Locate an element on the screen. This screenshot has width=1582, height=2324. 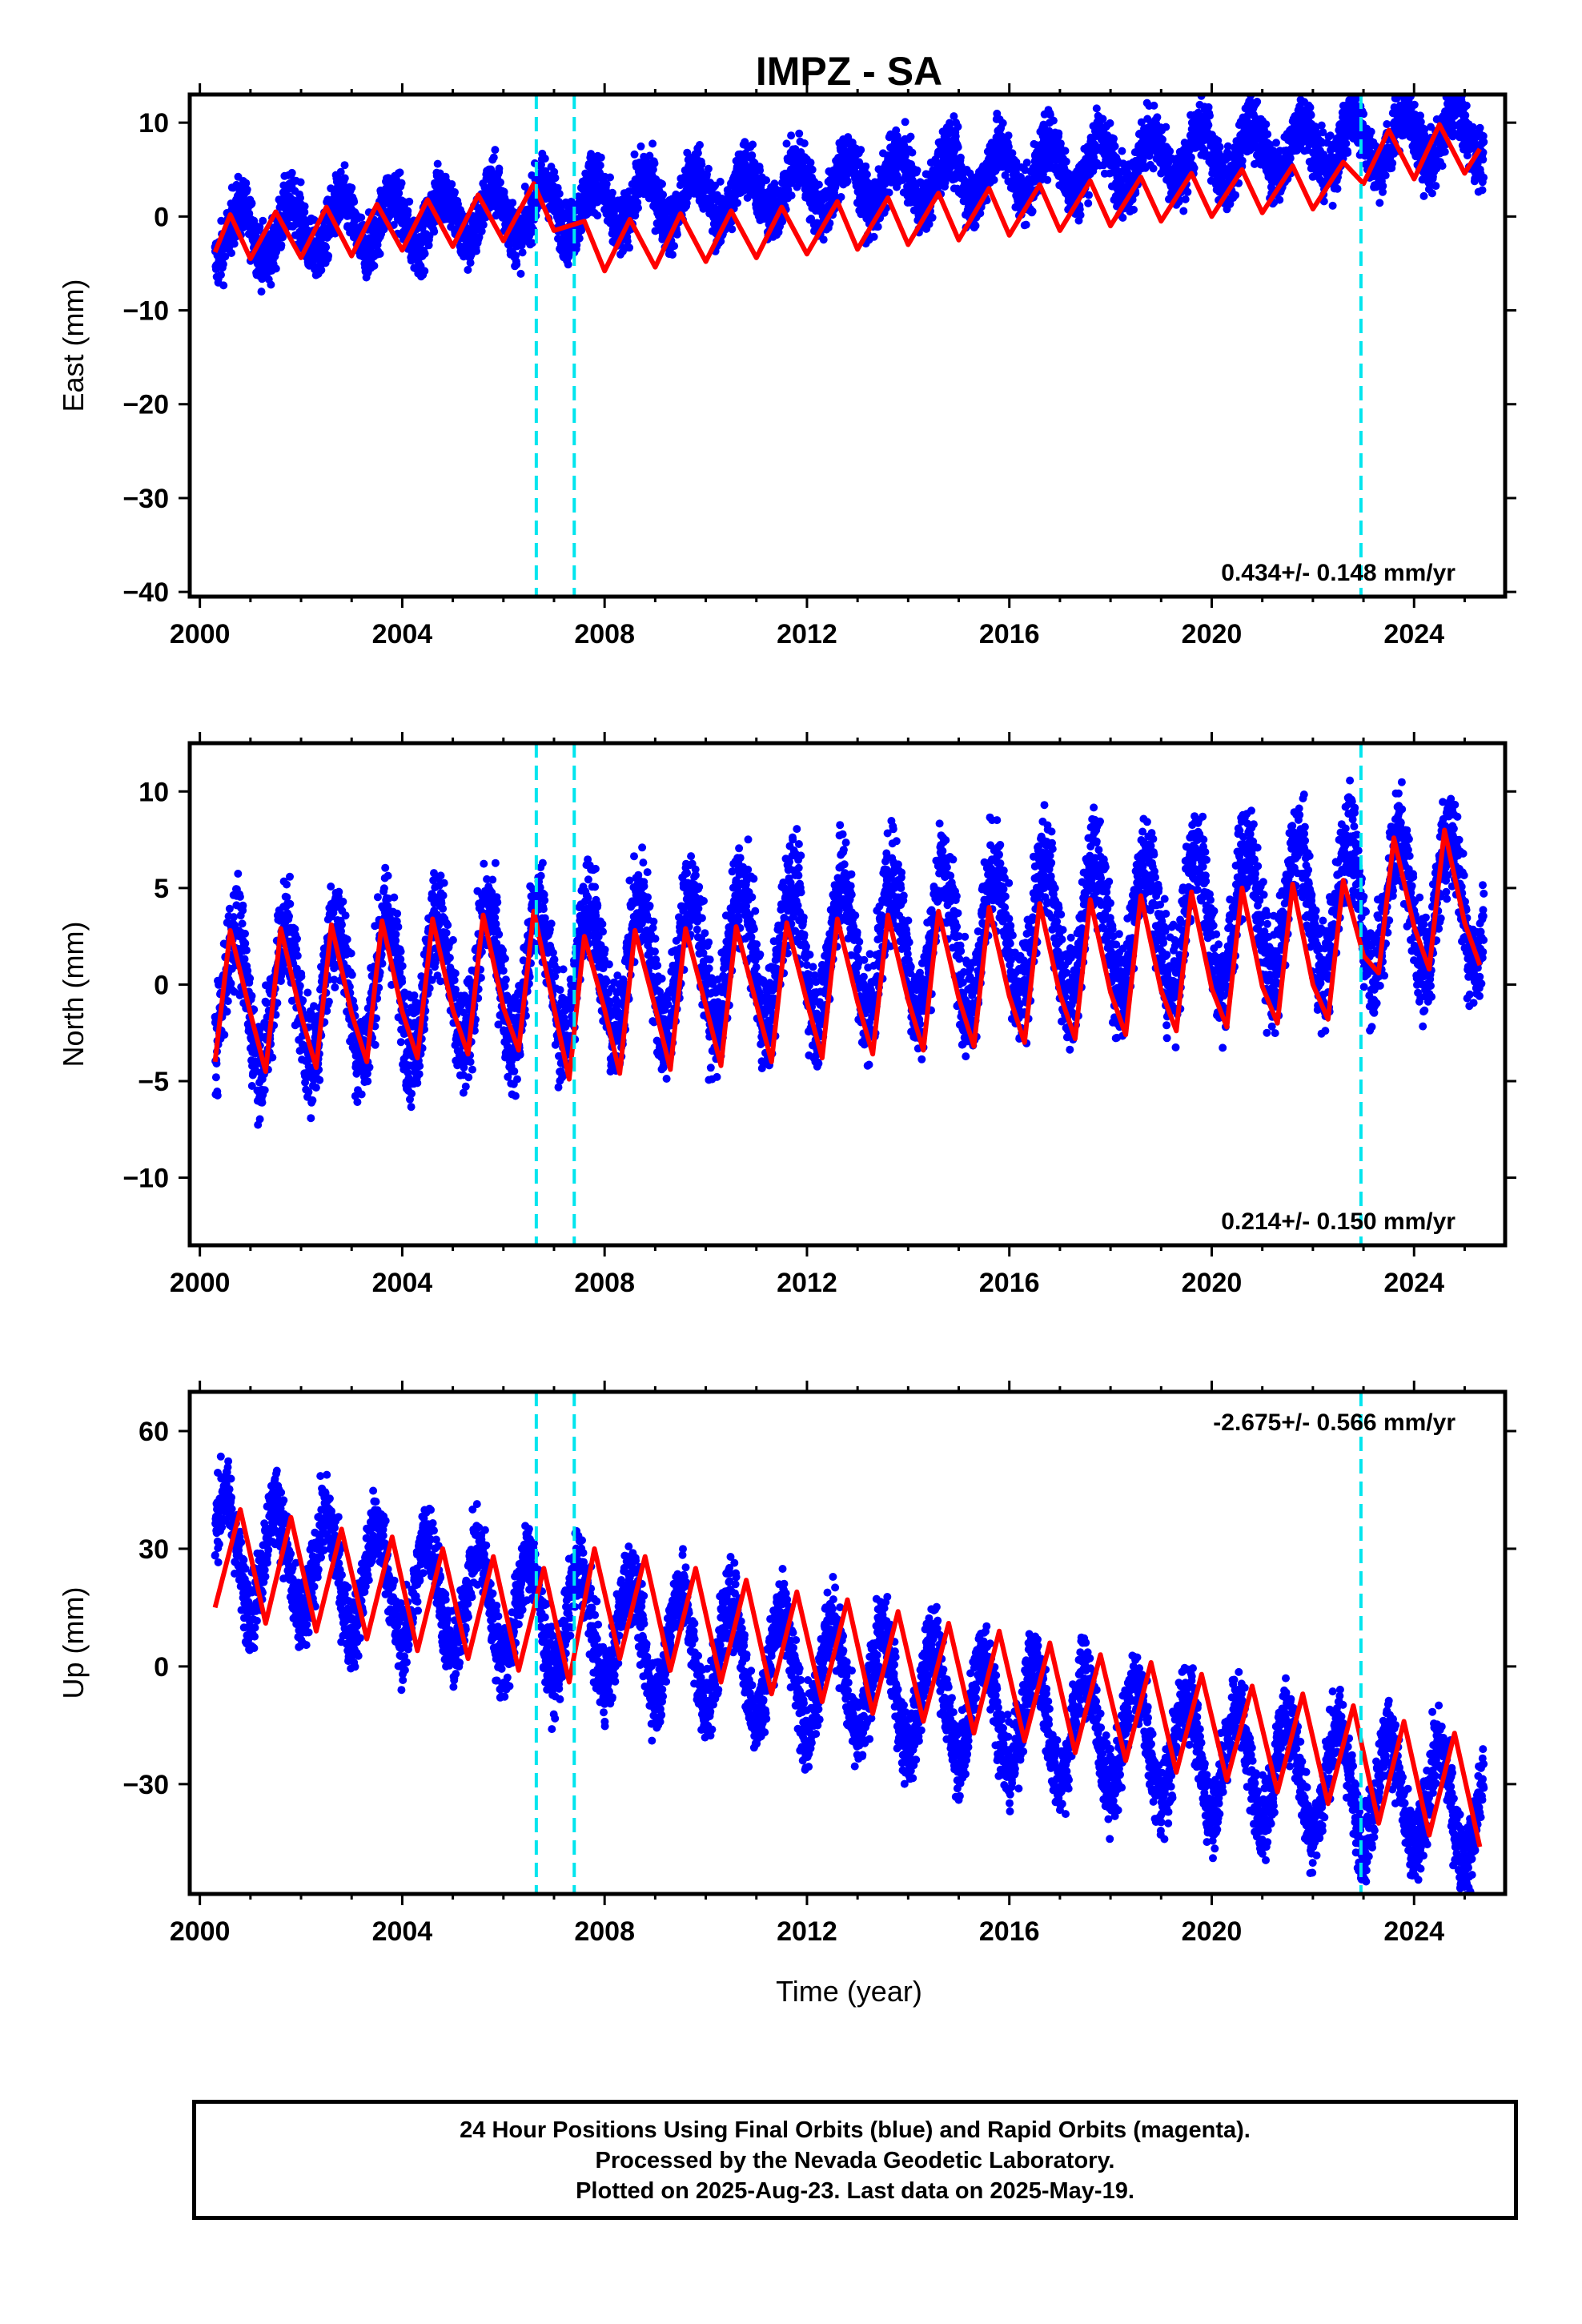
east-points-series is located at coordinates (849, 195).